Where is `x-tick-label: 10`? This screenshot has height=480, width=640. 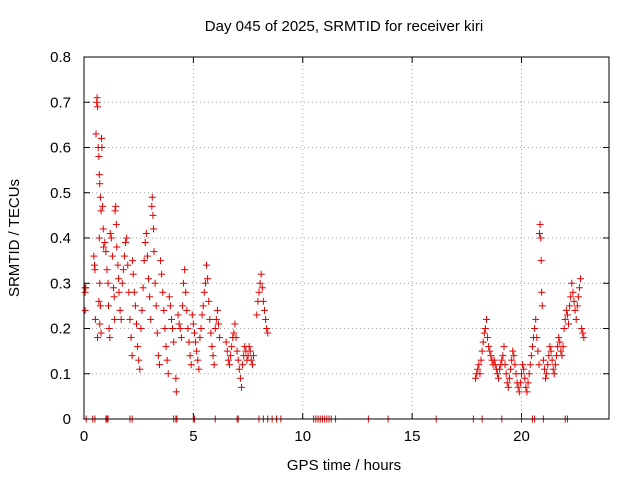
x-tick-label: 10 is located at coordinates (302, 436).